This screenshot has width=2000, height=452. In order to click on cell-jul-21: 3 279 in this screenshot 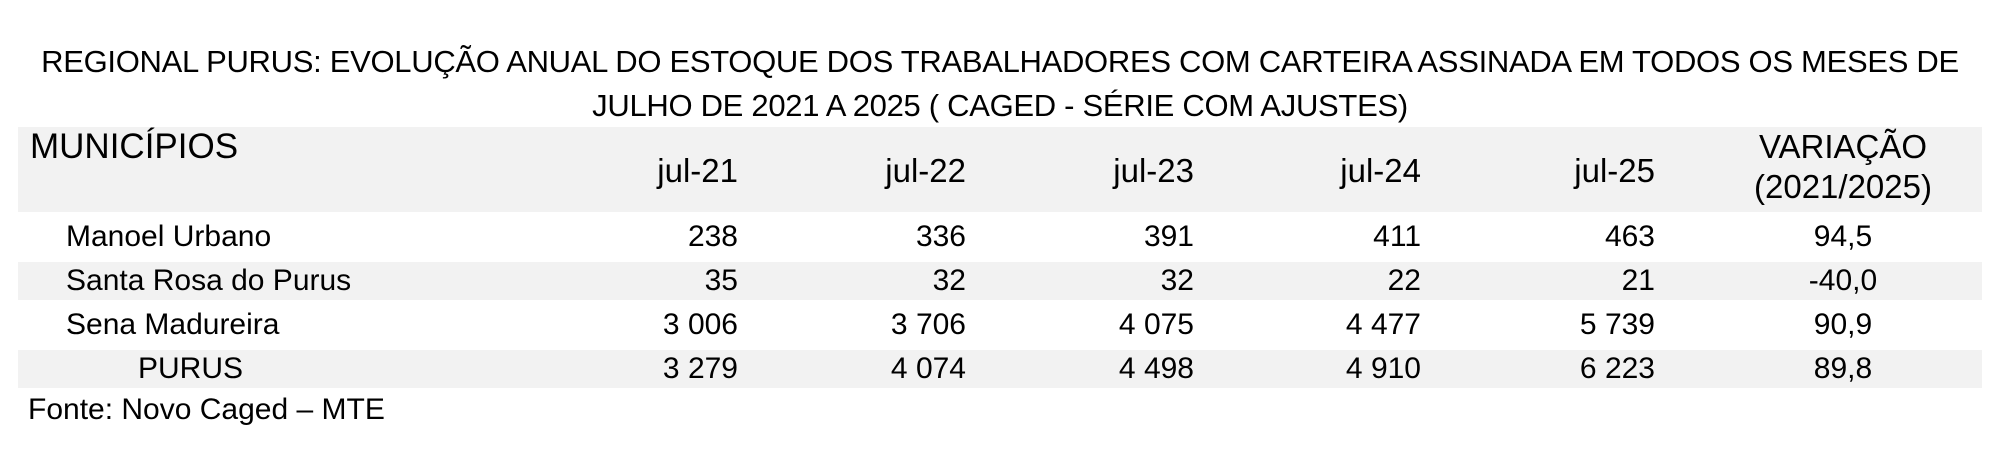, I will do `click(700, 368)`.